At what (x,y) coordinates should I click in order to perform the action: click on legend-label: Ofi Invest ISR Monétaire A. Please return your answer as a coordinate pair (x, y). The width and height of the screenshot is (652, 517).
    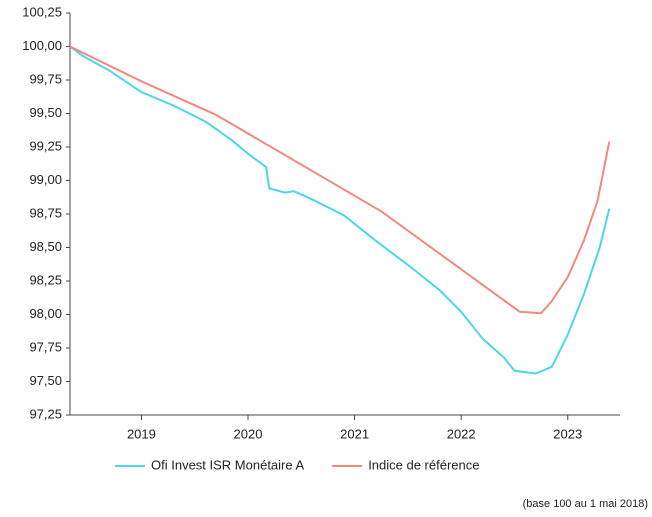
    Looking at the image, I should click on (228, 464).